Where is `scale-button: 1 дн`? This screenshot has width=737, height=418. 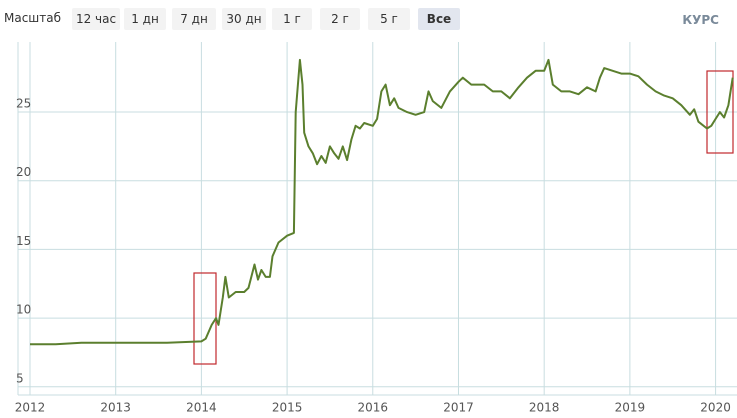
scale-button: 1 дн is located at coordinates (145, 19).